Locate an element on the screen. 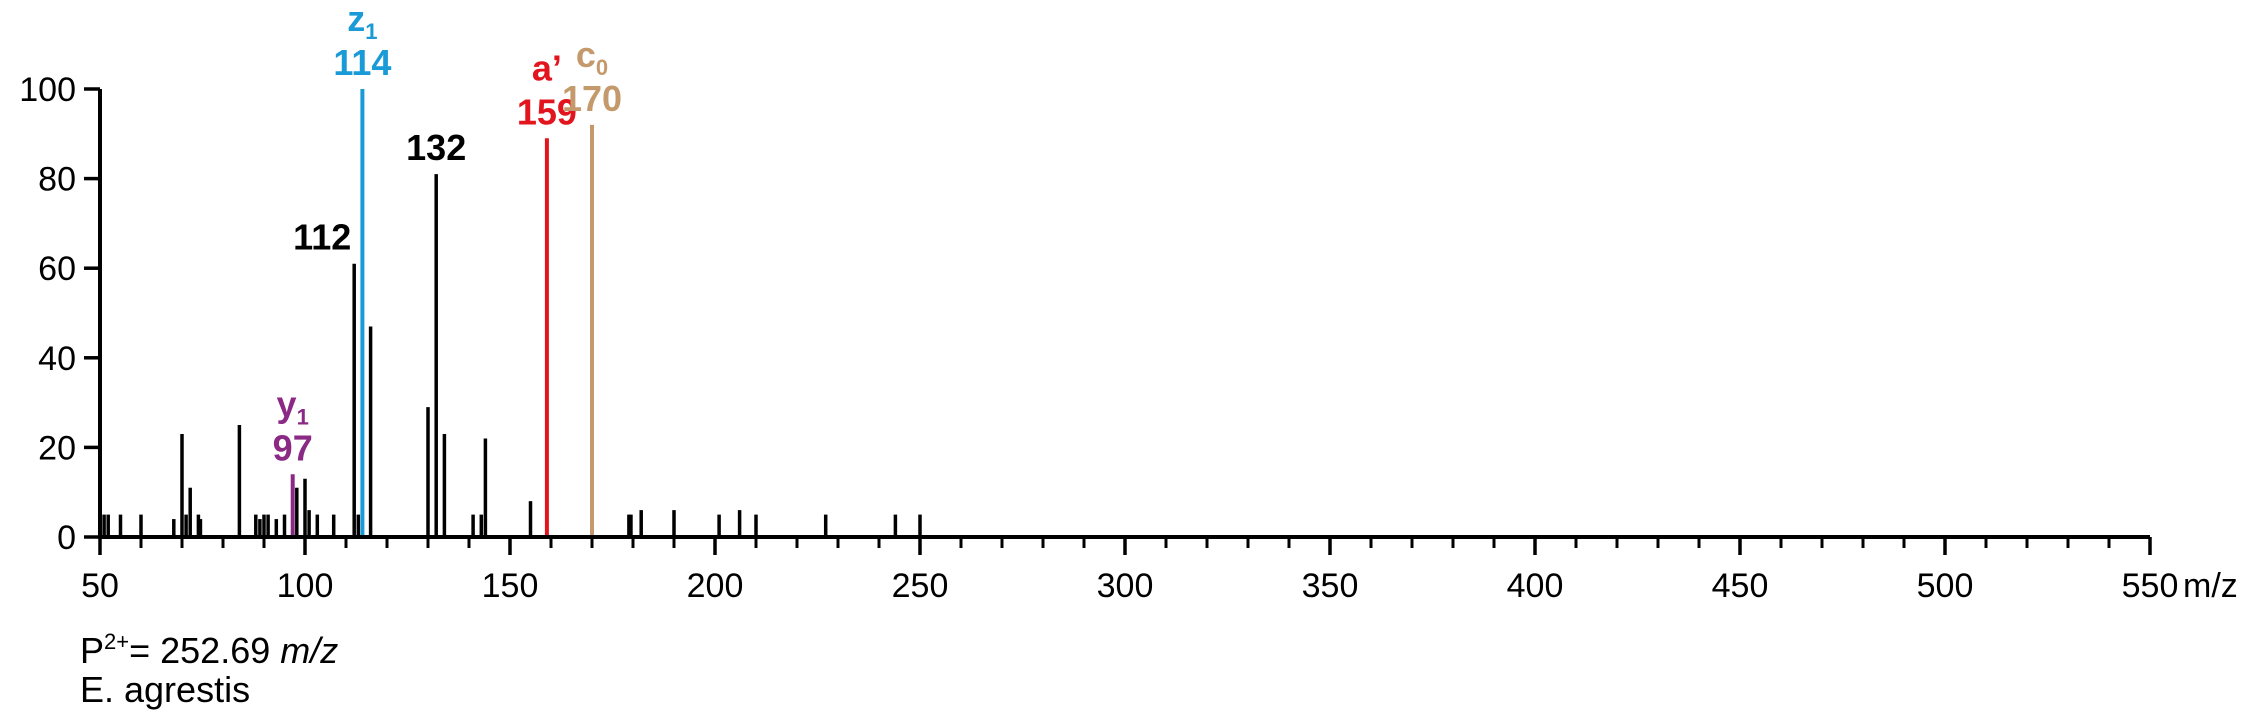 This screenshot has height=717, width=2256. peak-label-112: 112 is located at coordinates (322, 237).